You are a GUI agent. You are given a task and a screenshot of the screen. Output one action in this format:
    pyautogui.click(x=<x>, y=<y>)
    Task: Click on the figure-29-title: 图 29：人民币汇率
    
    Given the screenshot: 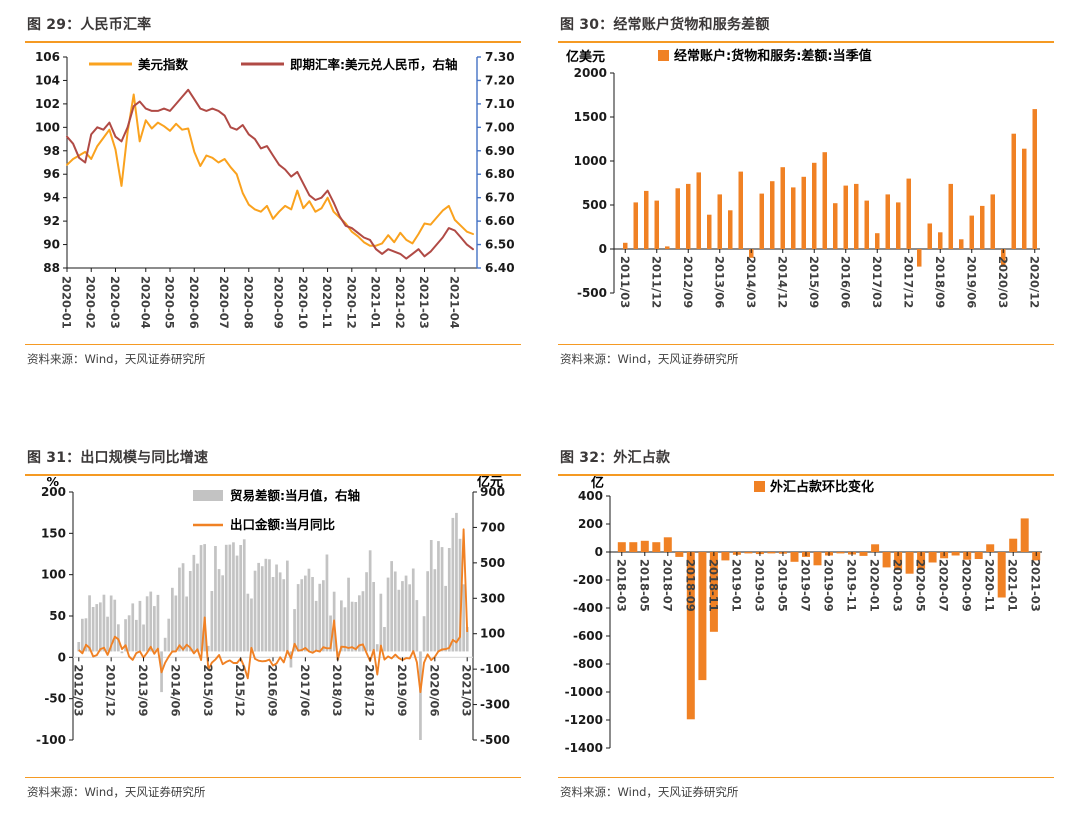 What is the action you would take?
    pyautogui.click(x=89, y=25)
    